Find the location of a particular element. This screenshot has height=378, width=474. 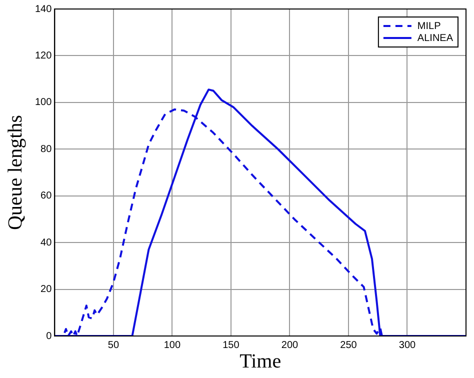

x-axis-title: Time is located at coordinates (261, 361).